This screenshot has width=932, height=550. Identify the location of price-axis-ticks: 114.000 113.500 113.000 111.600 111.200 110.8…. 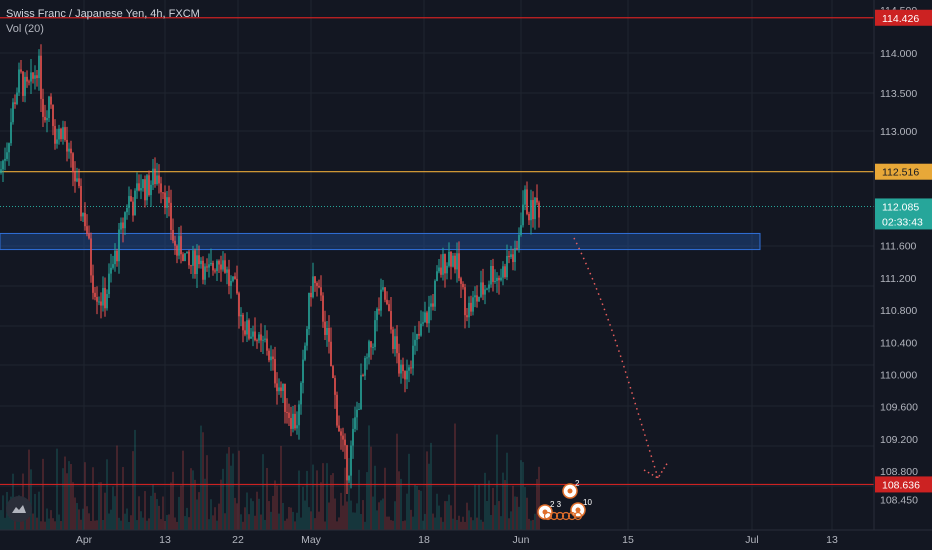
(899, 255).